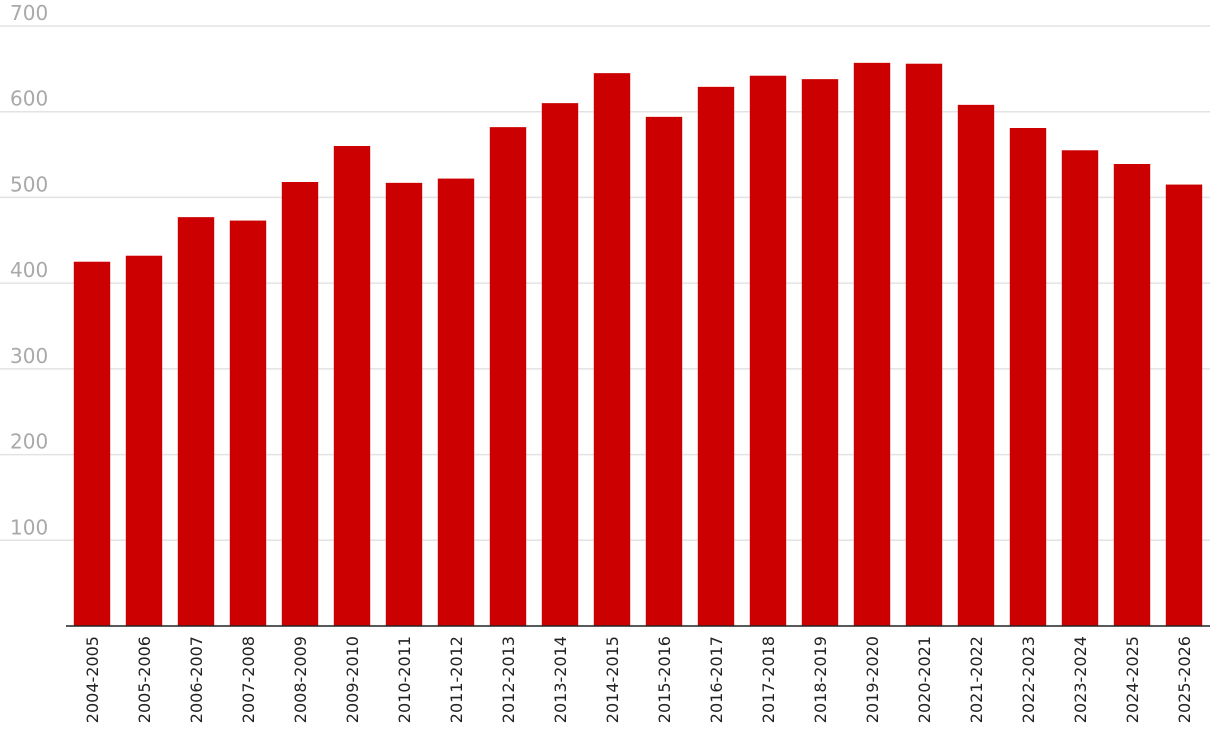  What do you see at coordinates (820, 679) in the screenshot?
I see `x-tick-label: 2018-2019` at bounding box center [820, 679].